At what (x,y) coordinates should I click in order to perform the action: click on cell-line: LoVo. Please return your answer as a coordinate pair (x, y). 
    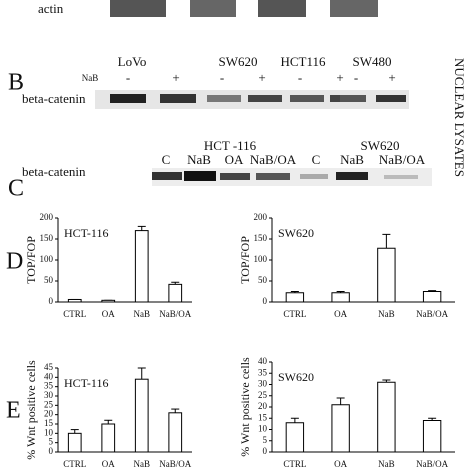
    Looking at the image, I should click on (132, 61).